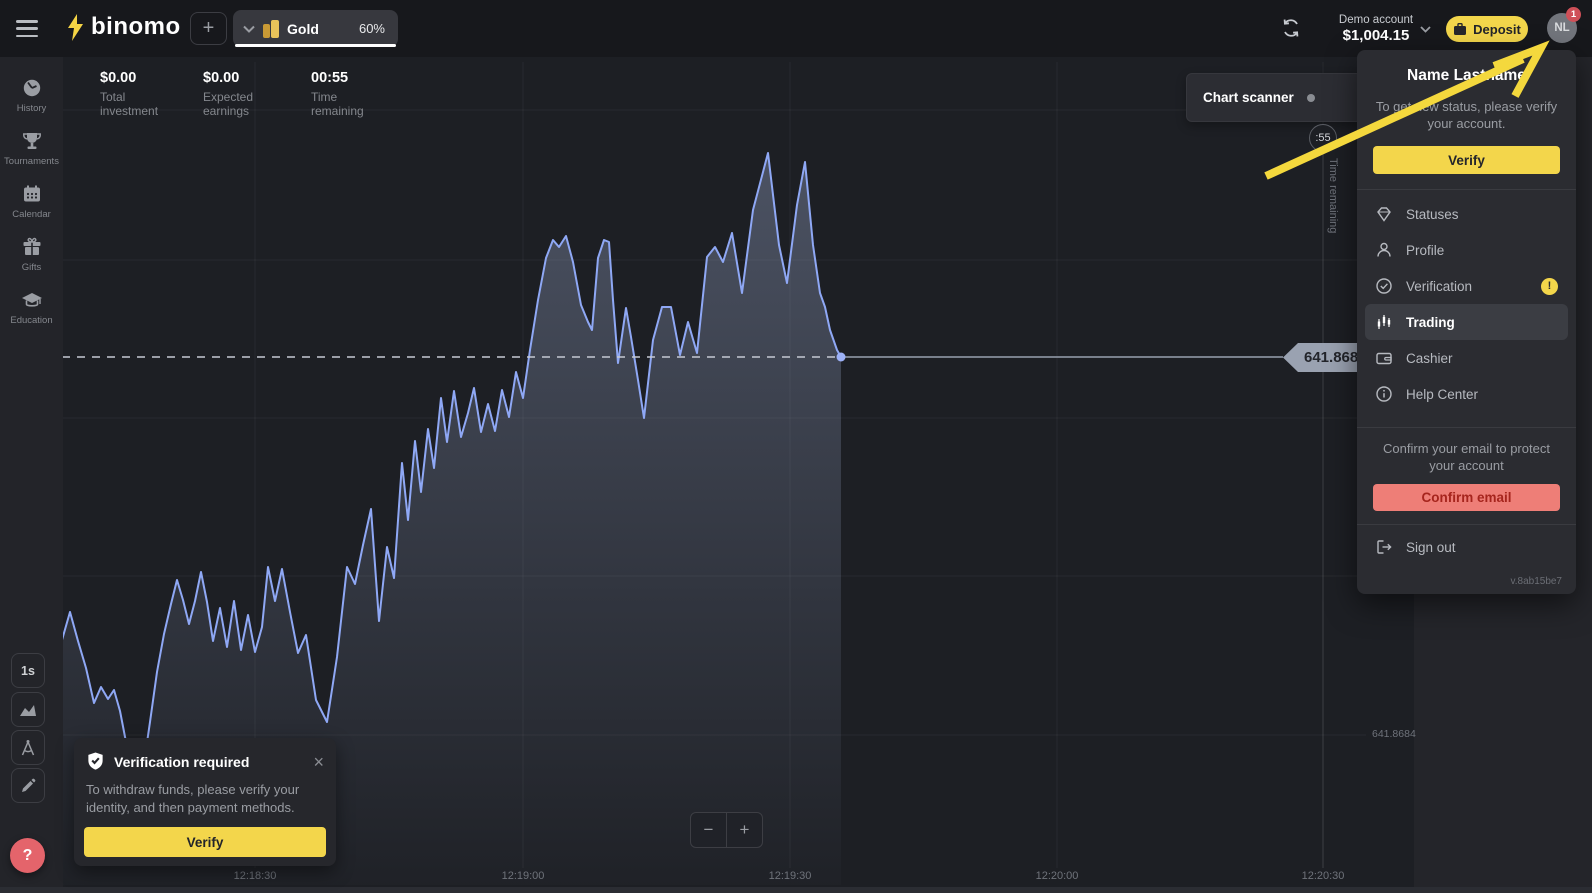 Image resolution: width=1592 pixels, height=893 pixels. Describe the element at coordinates (1323, 876) in the screenshot. I see `time-tick-label: 12:20:30` at that location.